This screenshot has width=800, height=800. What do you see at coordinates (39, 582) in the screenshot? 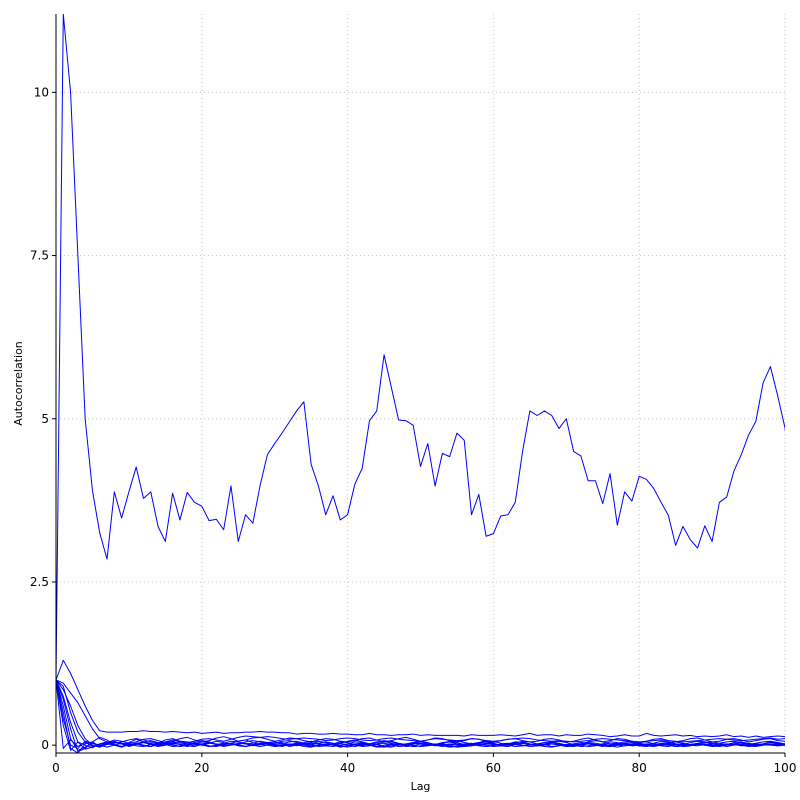
I see `y-tick-label: 2.5` at bounding box center [39, 582].